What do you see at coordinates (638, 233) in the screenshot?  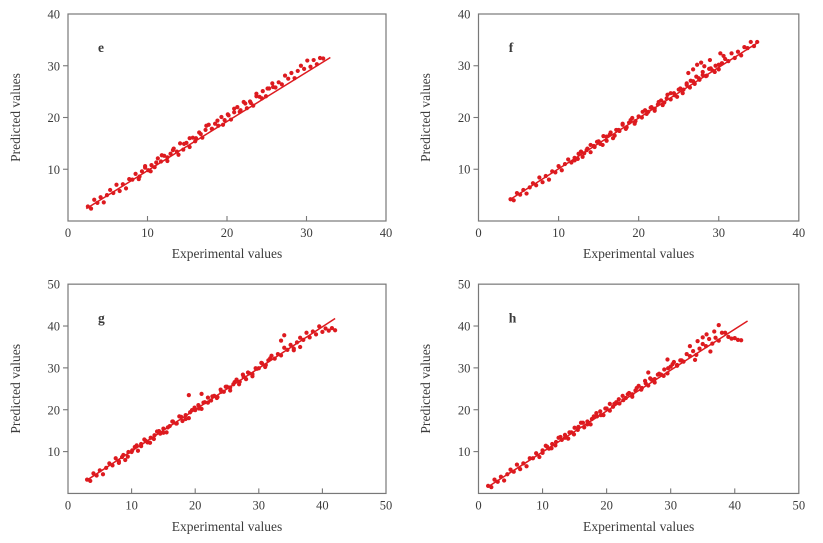 I see `x-tick-label: 20` at bounding box center [638, 233].